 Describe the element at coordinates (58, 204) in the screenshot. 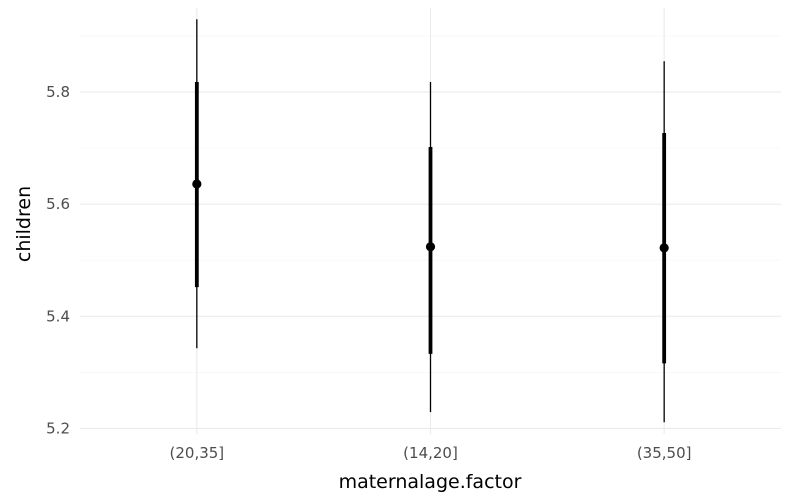

I see `y-tick-label: 5.6` at that location.